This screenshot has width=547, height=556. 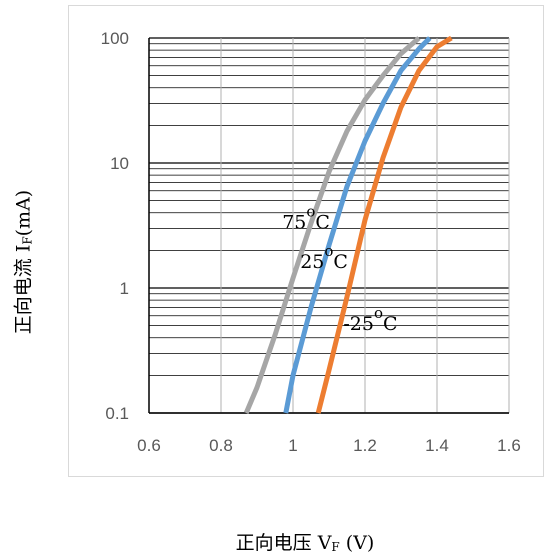 What do you see at coordinates (149, 445) in the screenshot?
I see `x-tick-label: 0.6` at bounding box center [149, 445].